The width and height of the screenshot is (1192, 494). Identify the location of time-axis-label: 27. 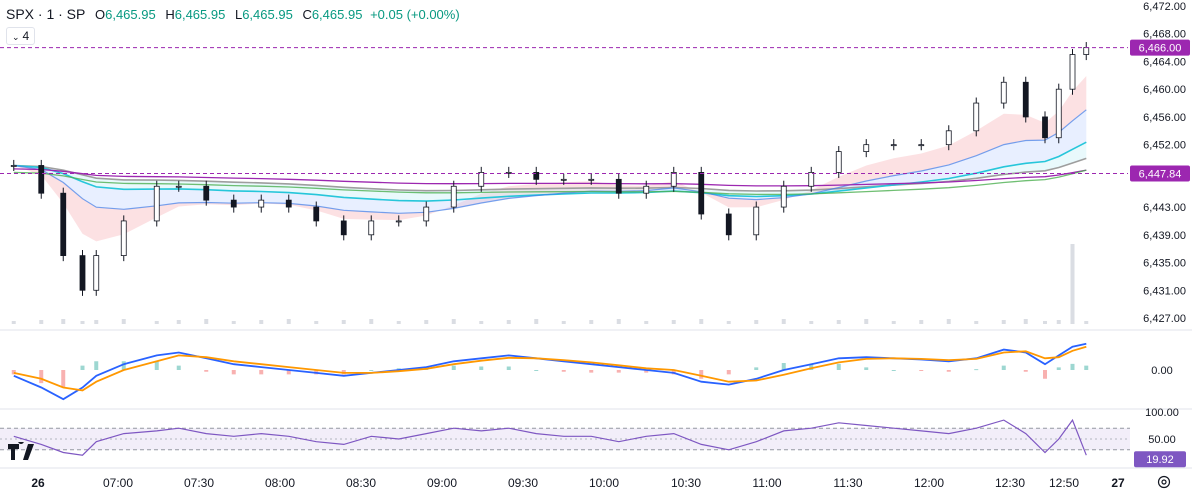
(1118, 483).